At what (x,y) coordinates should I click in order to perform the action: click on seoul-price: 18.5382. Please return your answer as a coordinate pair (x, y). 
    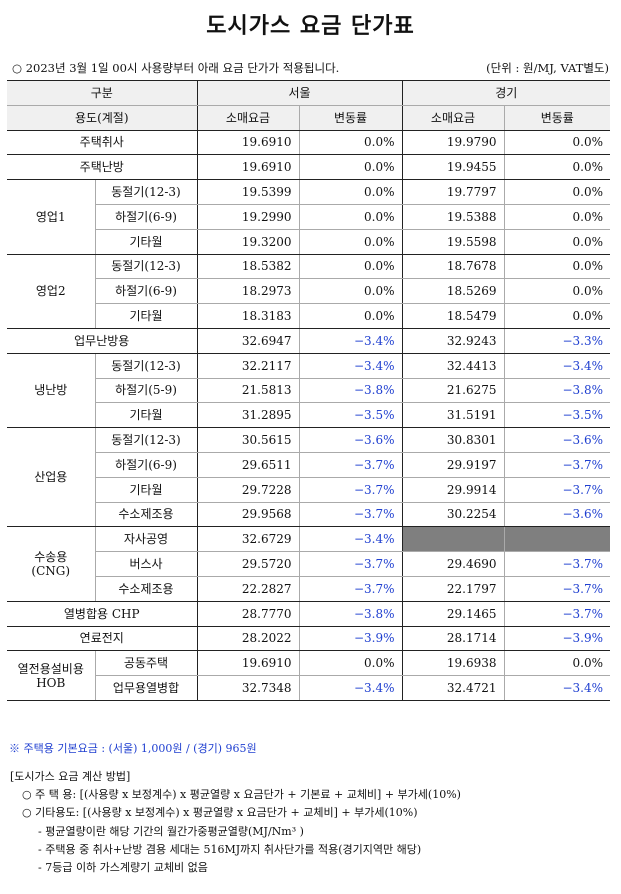
    Looking at the image, I should click on (247, 267).